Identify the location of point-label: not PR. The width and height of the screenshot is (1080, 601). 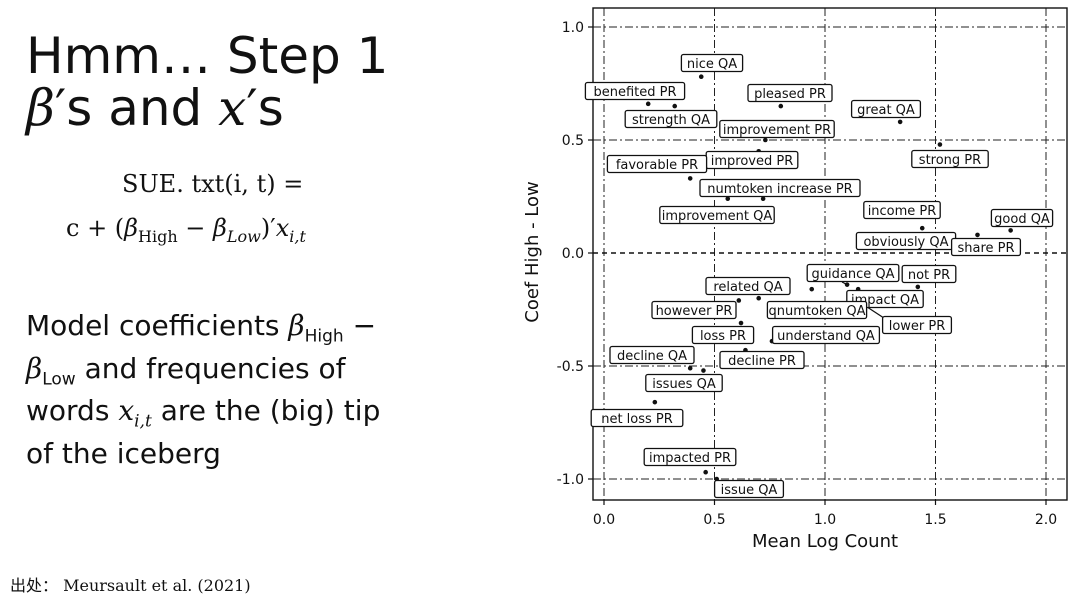
(929, 274).